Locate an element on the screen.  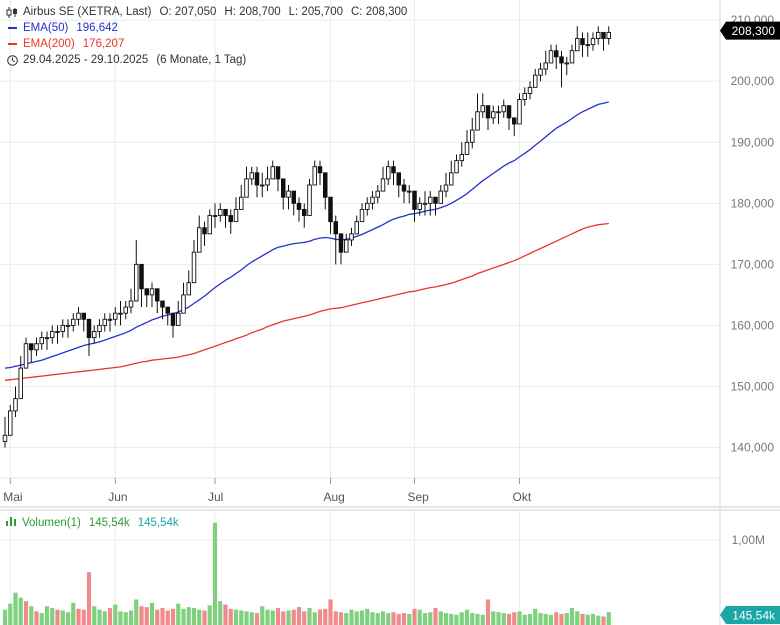
price-tick-label: 140,000 is located at coordinates (753, 447).